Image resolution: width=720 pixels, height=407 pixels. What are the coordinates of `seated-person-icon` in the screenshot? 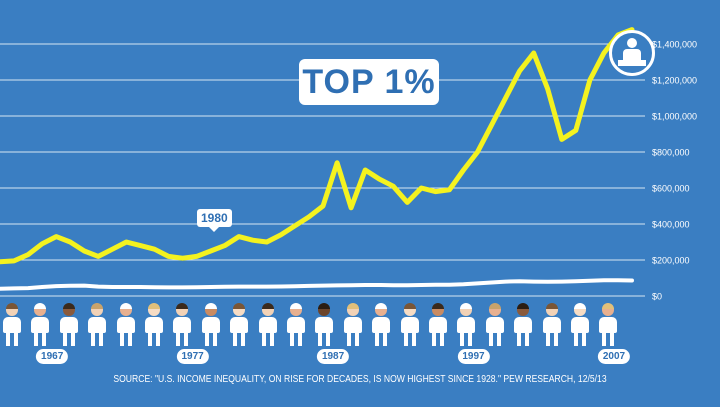 It's located at (632, 53).